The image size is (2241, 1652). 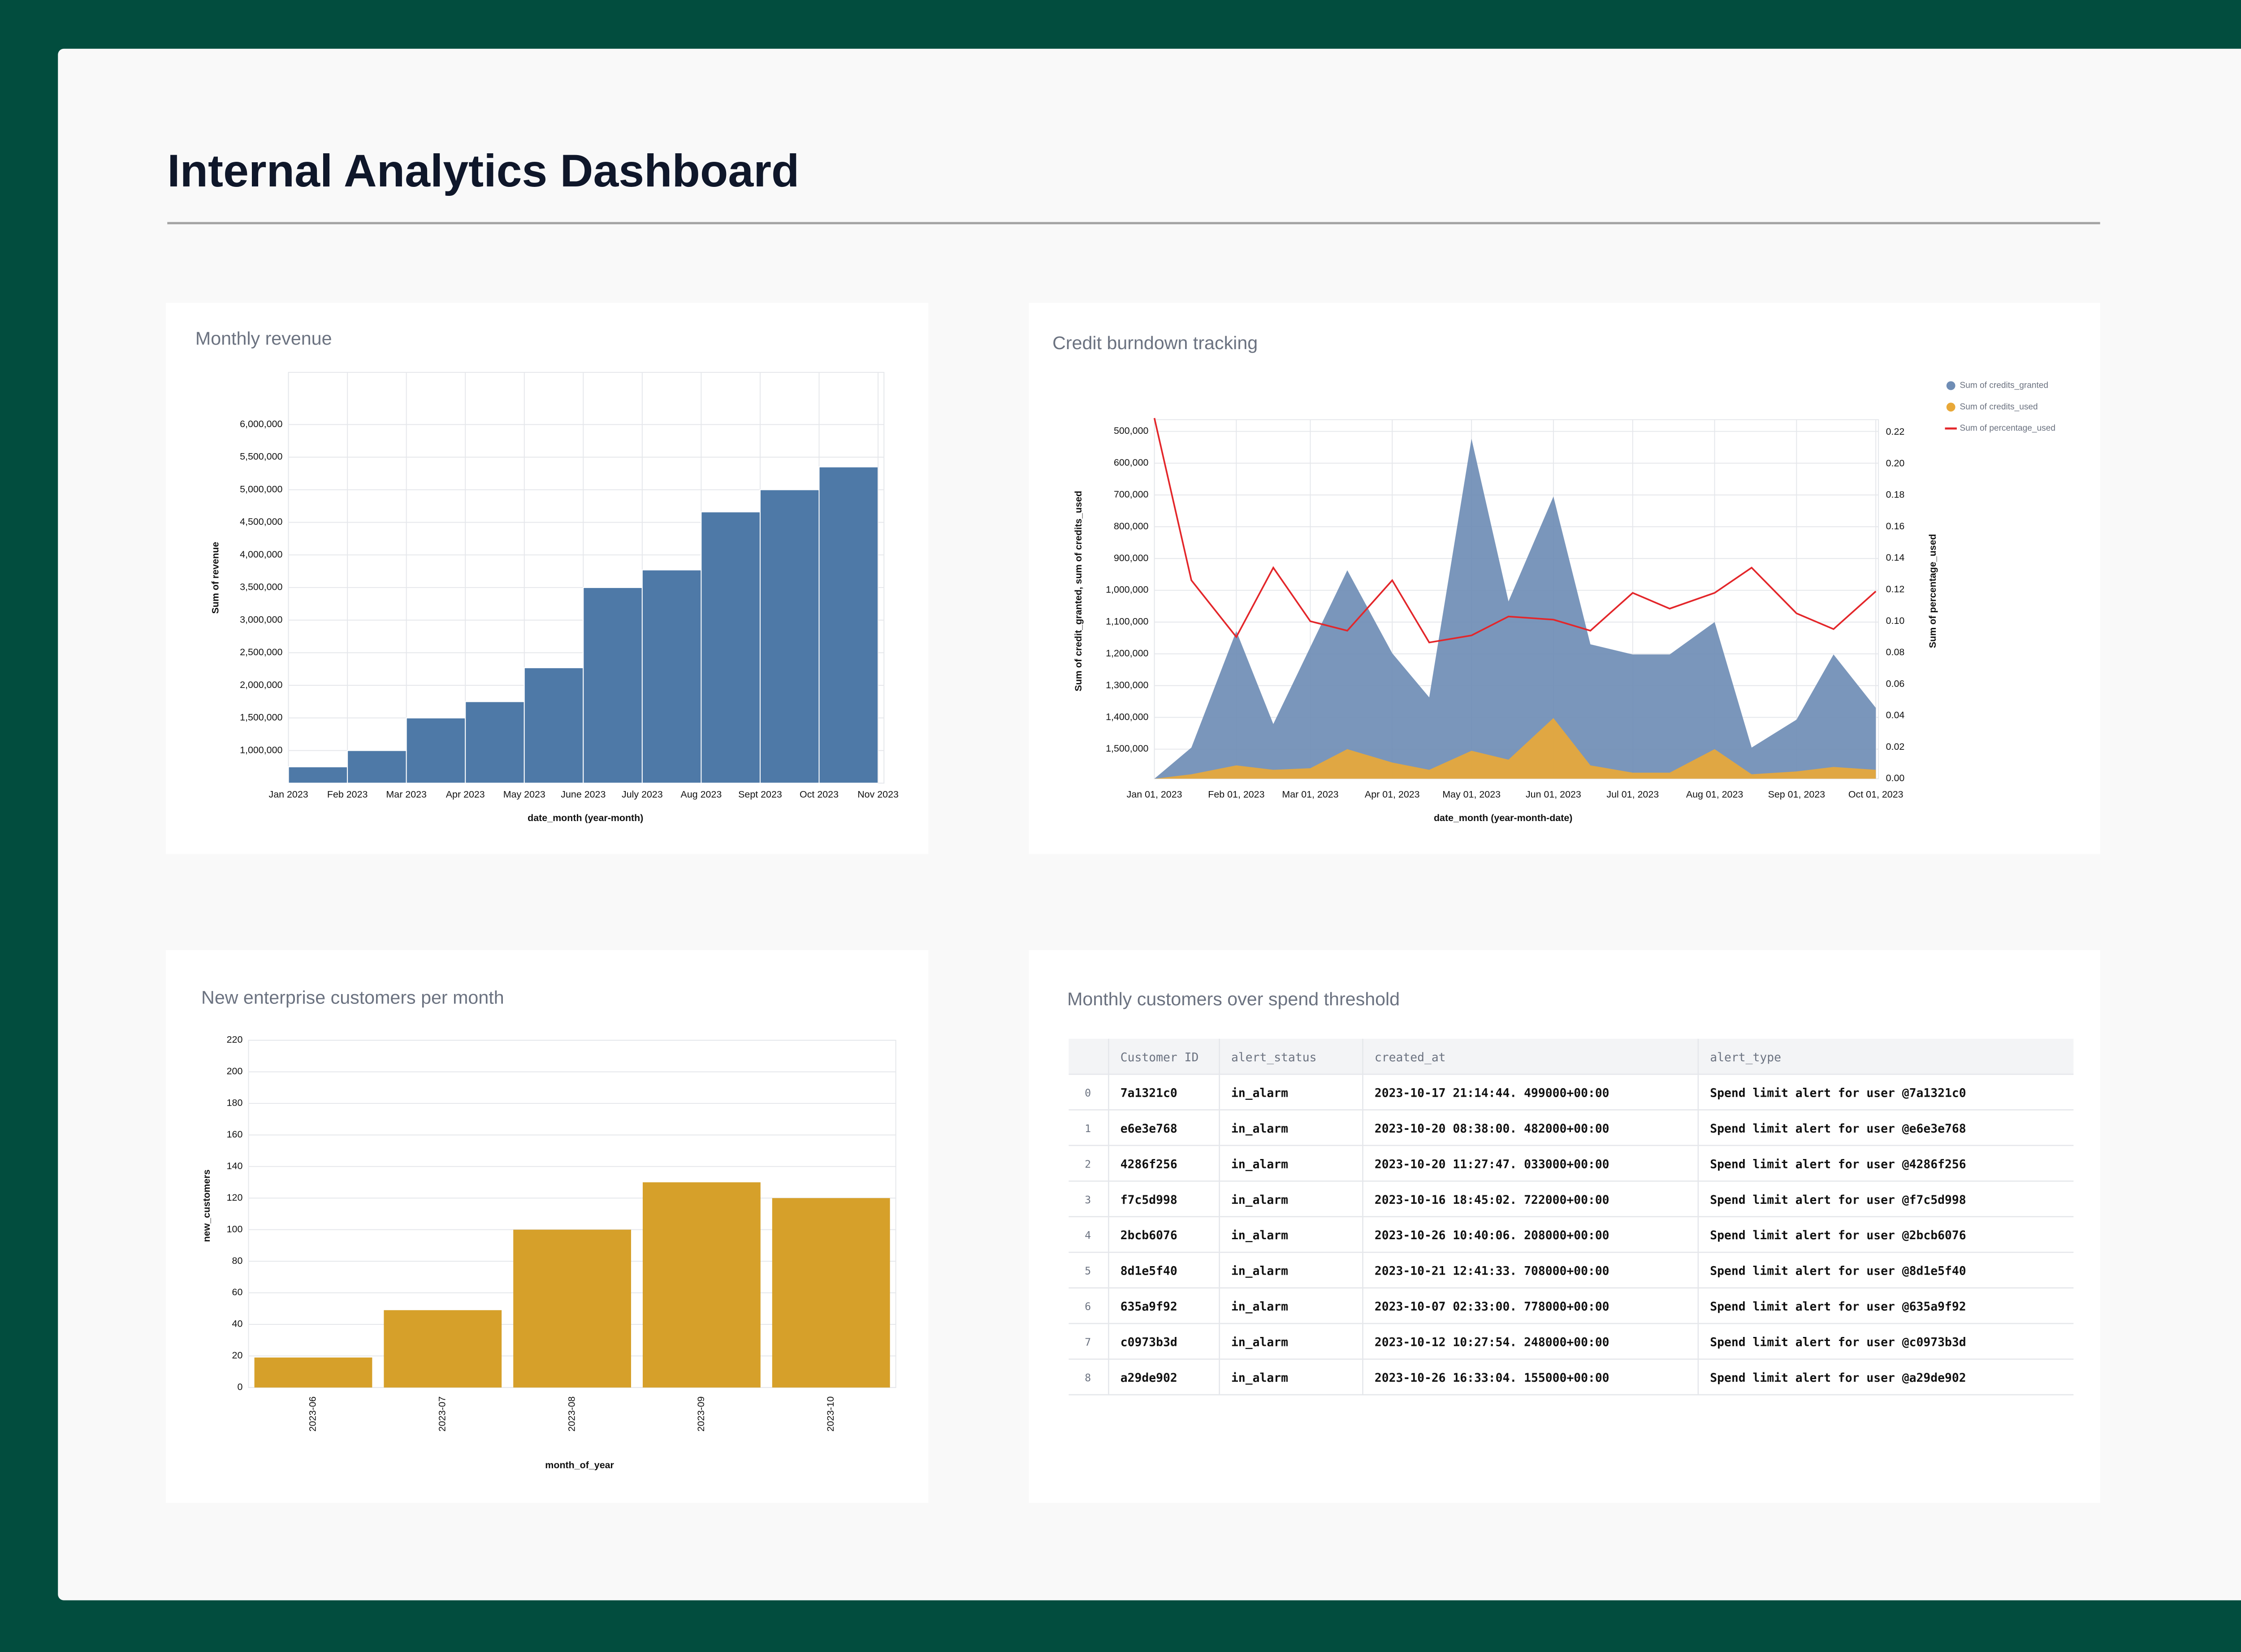 What do you see at coordinates (830, 1414) in the screenshot?
I see `x-tick-label: 2023-10` at bounding box center [830, 1414].